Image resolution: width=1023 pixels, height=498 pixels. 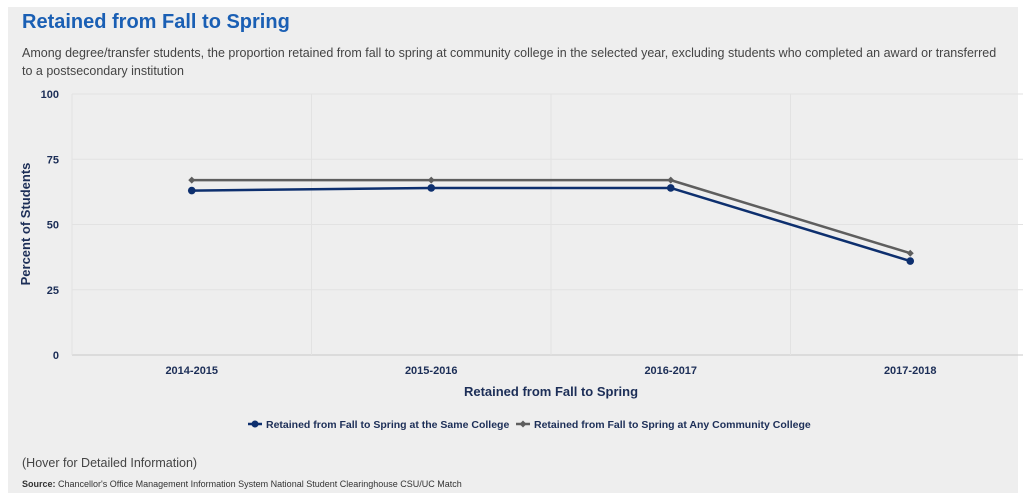 I want to click on y-axis: 0 25 50 75 100, so click(x=50, y=225).